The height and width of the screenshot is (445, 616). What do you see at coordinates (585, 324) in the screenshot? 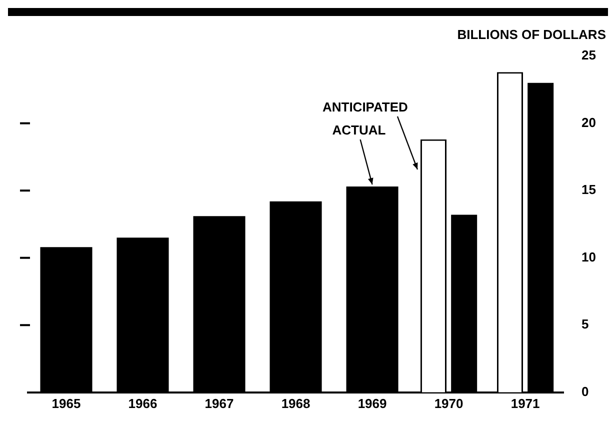
I see `y-tick-label: 5` at bounding box center [585, 324].